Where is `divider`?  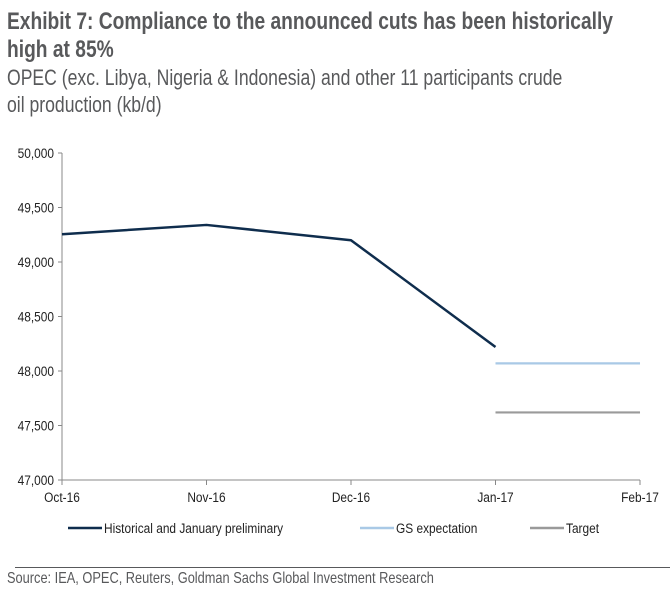
divider is located at coordinates (342, 567).